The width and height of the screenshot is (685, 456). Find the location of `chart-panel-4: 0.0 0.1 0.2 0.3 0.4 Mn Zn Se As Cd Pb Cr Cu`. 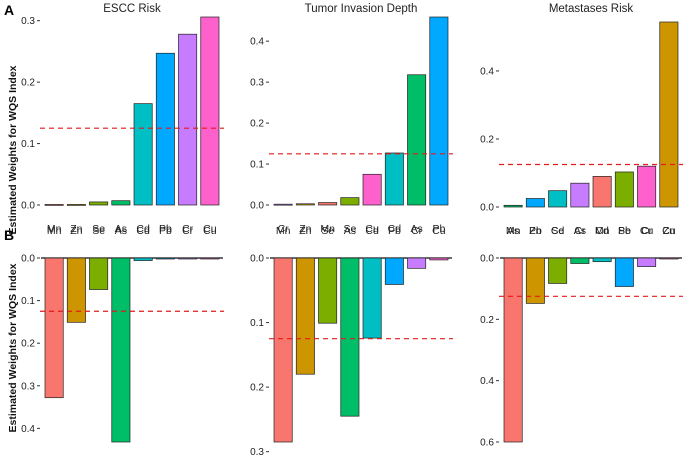

chart-panel-4: 0.0 0.1 0.2 0.3 0.4 Mn Zn Se As Cd Pb Cr Cu is located at coordinates (122, 334).